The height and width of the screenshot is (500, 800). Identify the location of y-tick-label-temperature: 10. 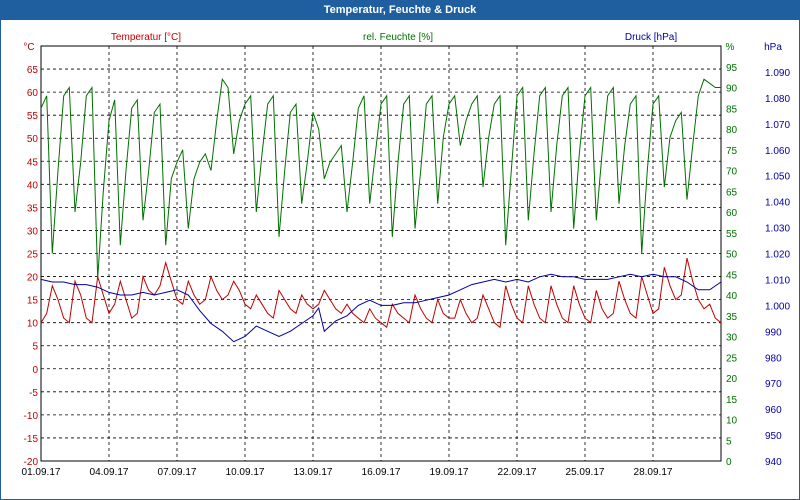
(33, 324).